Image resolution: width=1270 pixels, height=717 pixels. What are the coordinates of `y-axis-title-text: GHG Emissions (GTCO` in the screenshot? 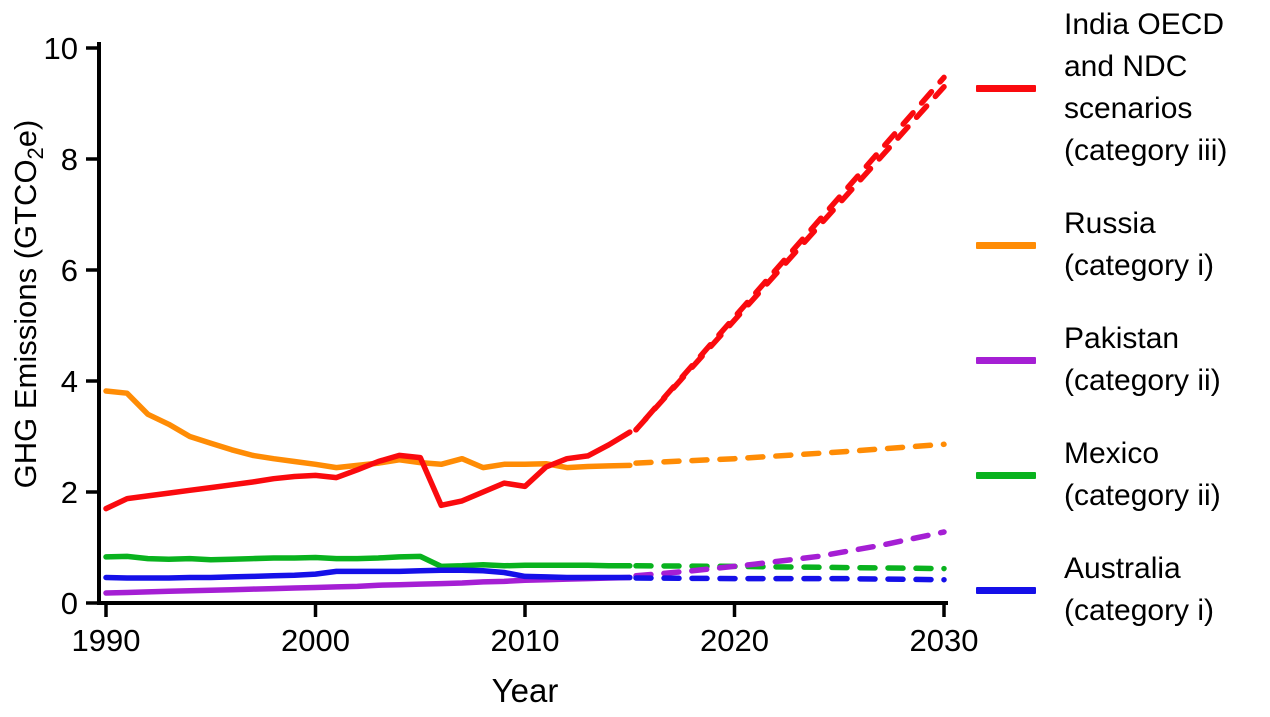 It's located at (25, 324).